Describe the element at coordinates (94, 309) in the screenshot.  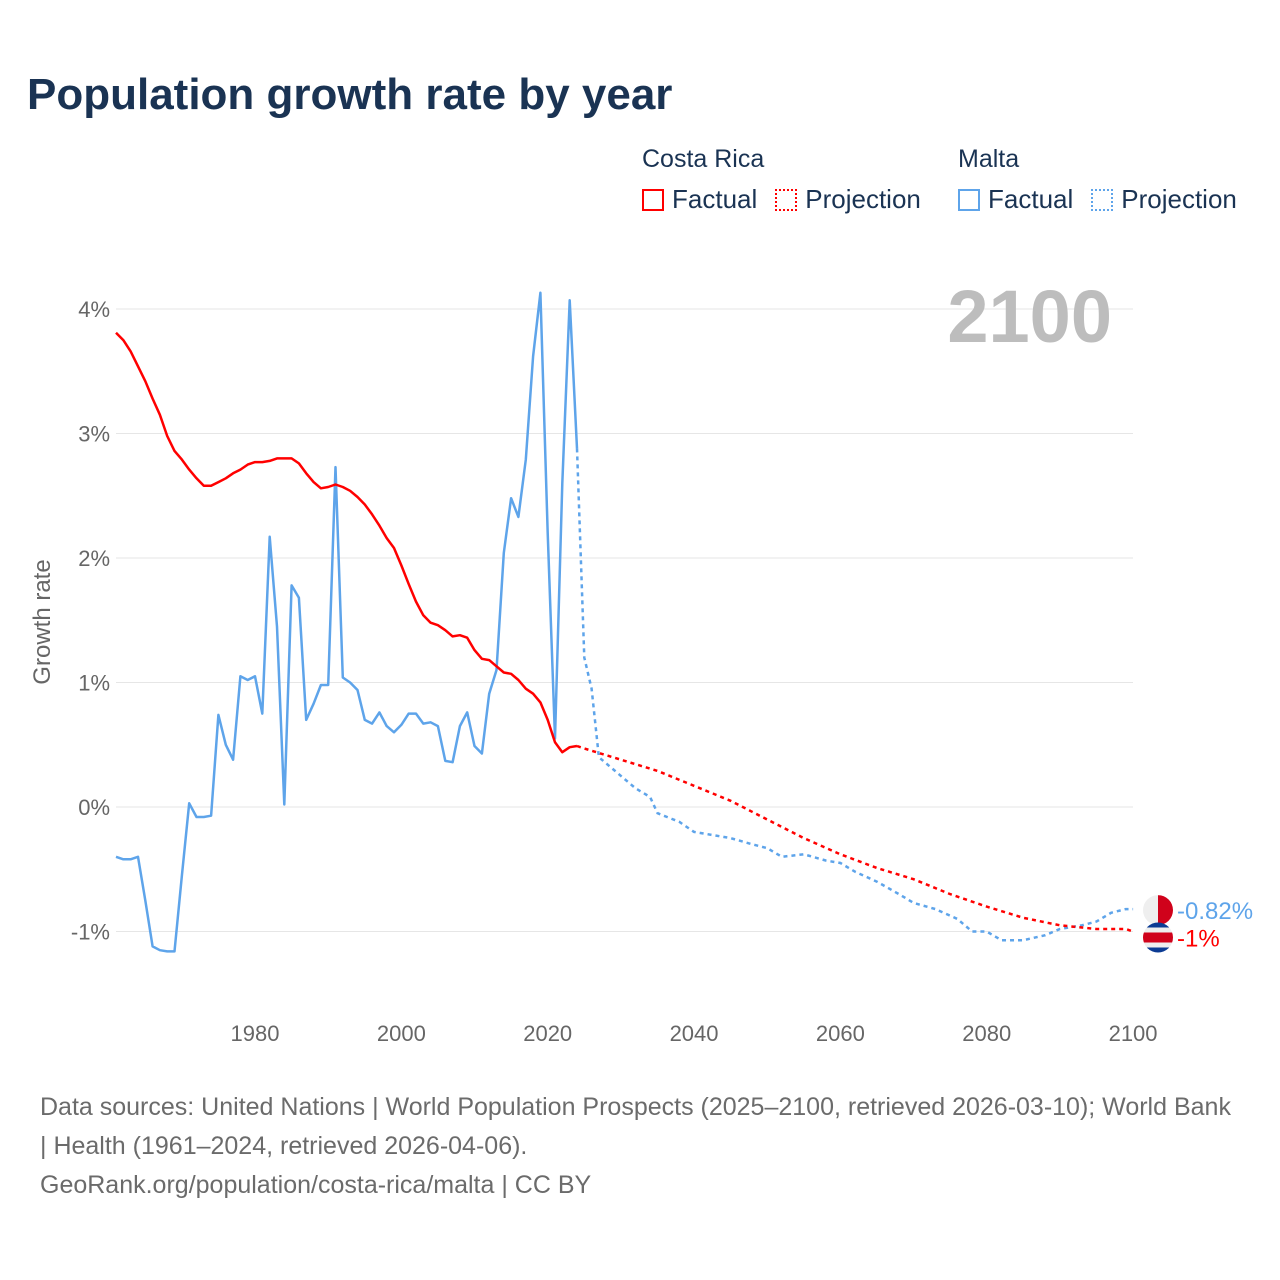
I see `y-tick-label: 4%` at that location.